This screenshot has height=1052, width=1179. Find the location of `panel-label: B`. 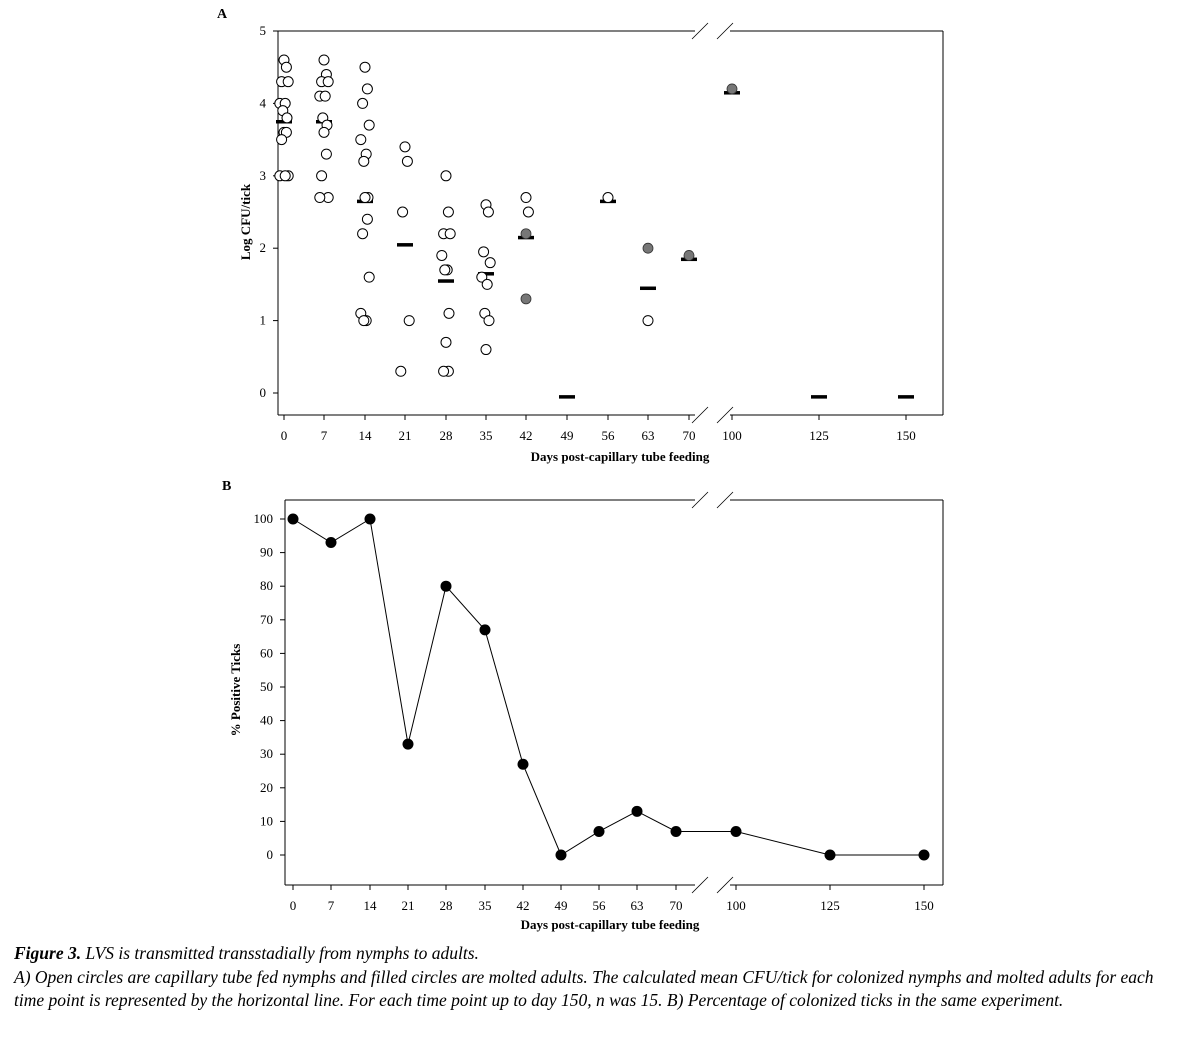

panel-label: B is located at coordinates (226, 486).